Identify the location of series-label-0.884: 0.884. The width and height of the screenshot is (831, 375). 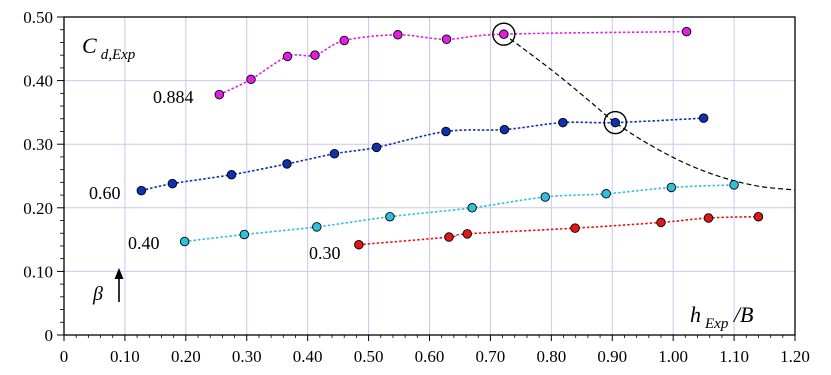
(173, 97).